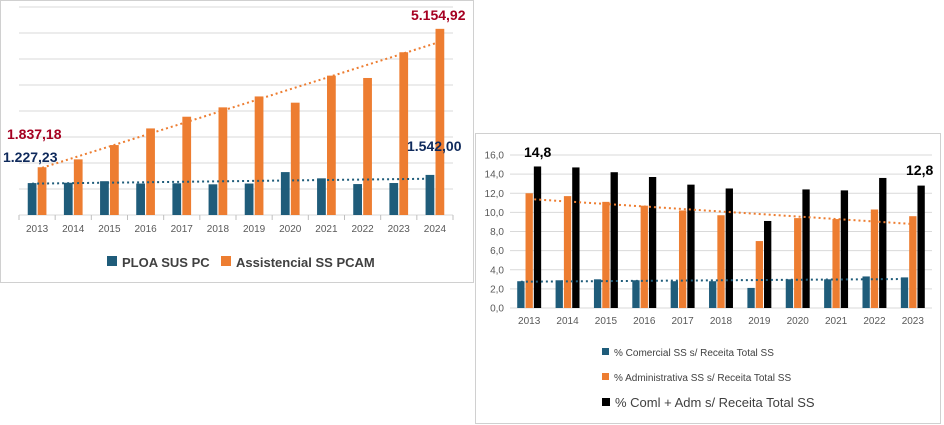  Describe the element at coordinates (559, 294) in the screenshot. I see `bar--comercial-ss-s-receita-total-ss-2014` at that location.